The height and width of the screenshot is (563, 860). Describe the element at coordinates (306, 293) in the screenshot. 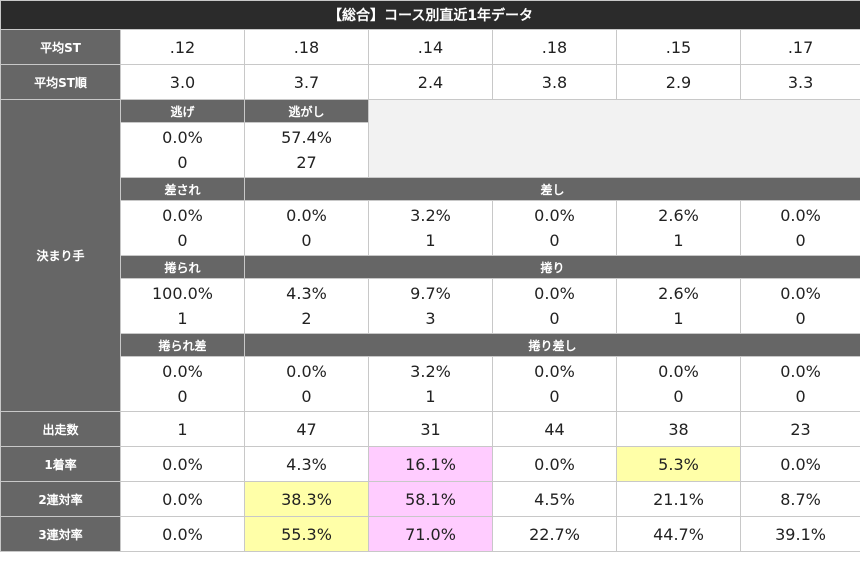

I see `makuri-pct: 4.3%` at that location.